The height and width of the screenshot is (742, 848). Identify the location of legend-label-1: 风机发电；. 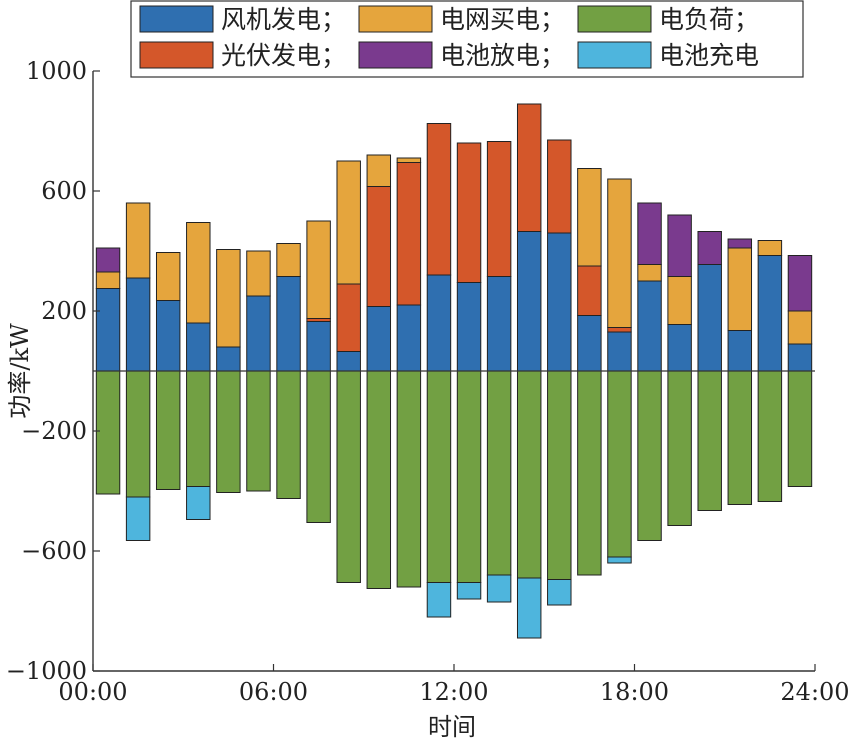
(283, 19).